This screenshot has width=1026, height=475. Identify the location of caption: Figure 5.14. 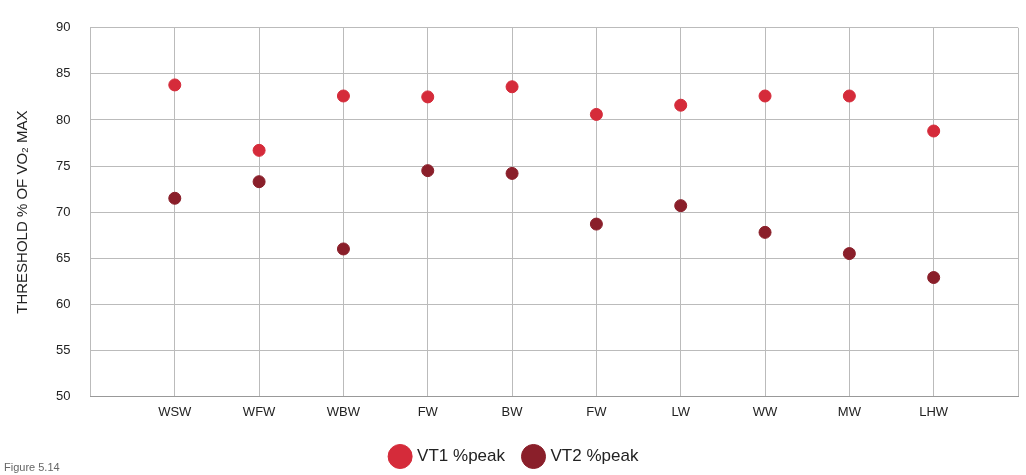
(32, 467).